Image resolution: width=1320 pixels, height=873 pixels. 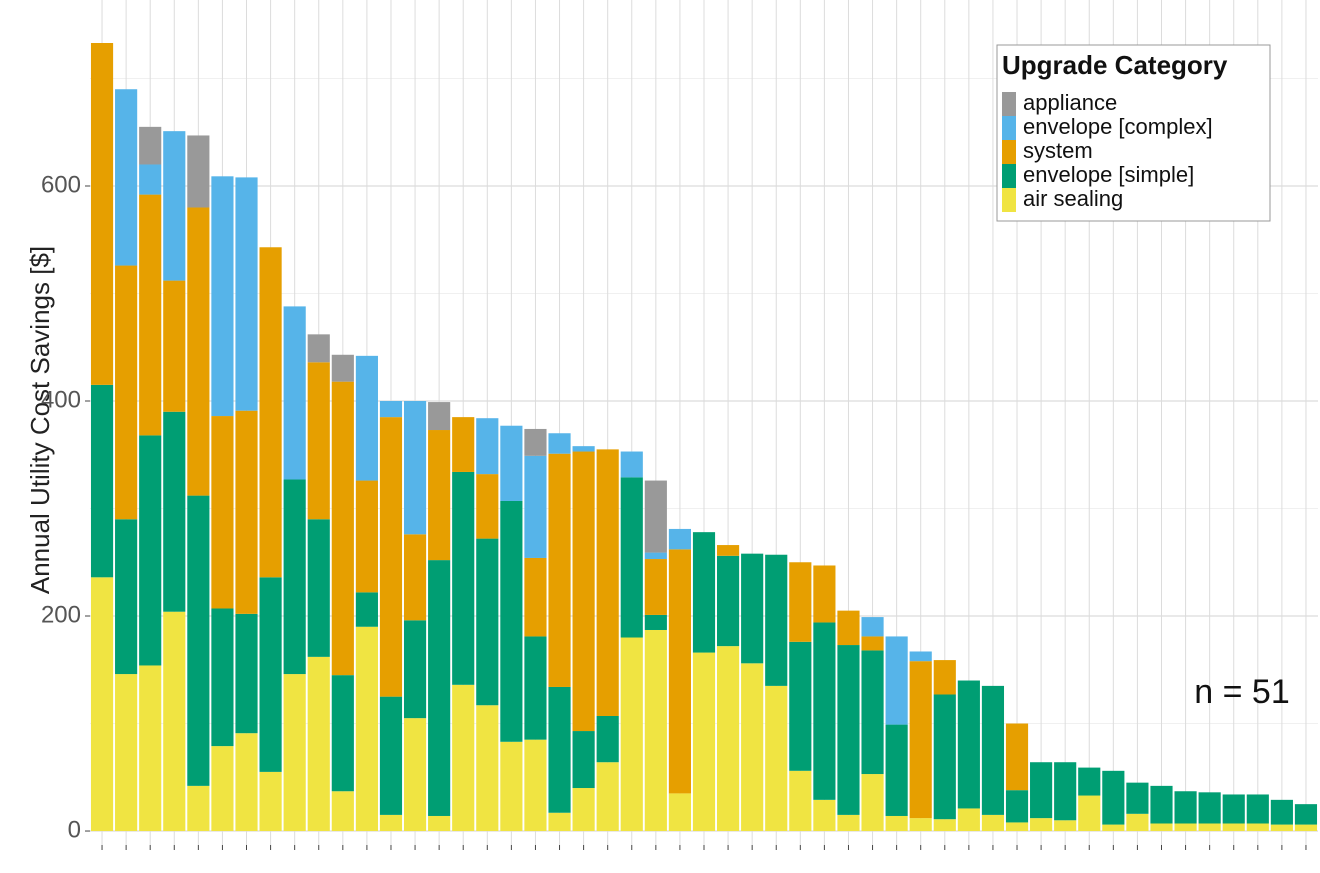 What do you see at coordinates (61, 399) in the screenshot?
I see `y-tick-label: 400` at bounding box center [61, 399].